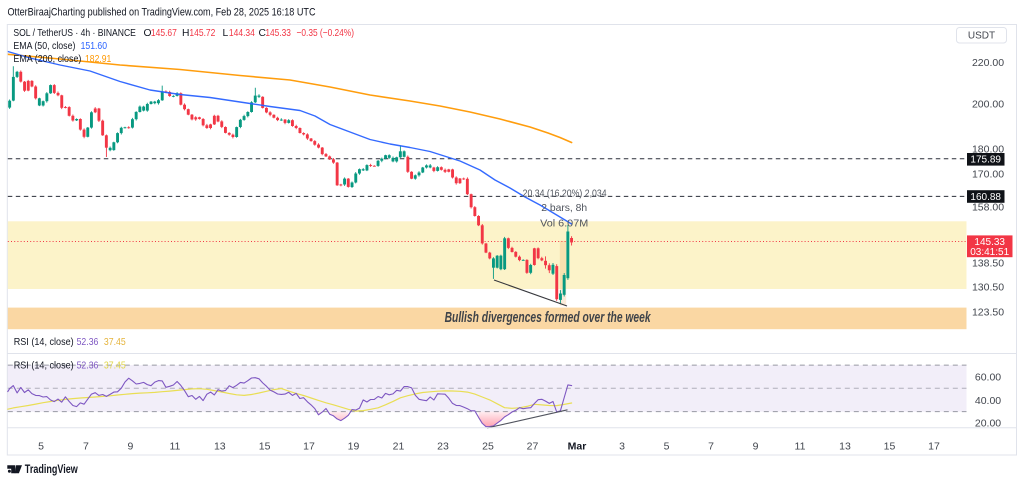 This screenshot has height=483, width=1024. Describe the element at coordinates (565, 193) in the screenshot. I see `svg-text: 20.34 (16.20%) 2,034` at that location.